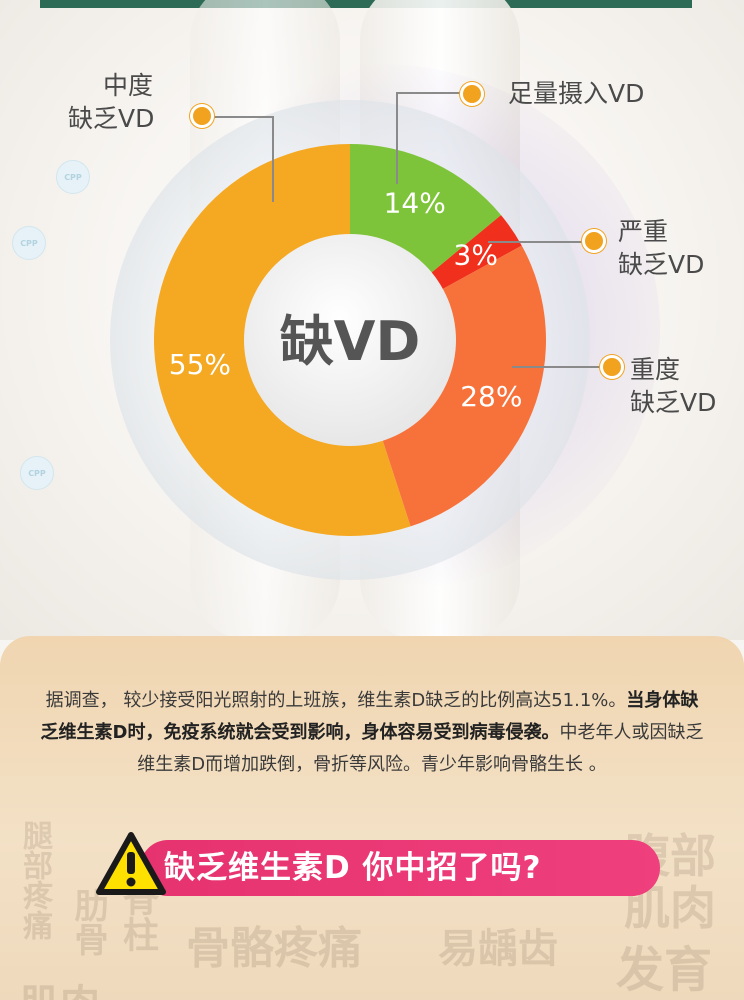 The height and width of the screenshot is (1000, 744). I want to click on center-label: 缺VD, so click(350, 341).